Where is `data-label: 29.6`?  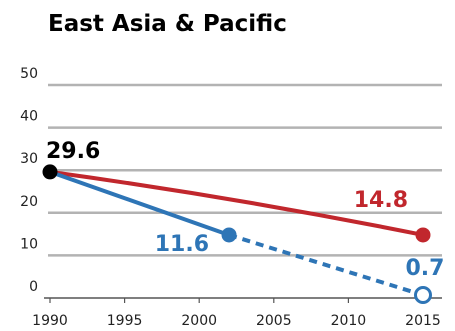 data-label: 29.6 is located at coordinates (73, 151).